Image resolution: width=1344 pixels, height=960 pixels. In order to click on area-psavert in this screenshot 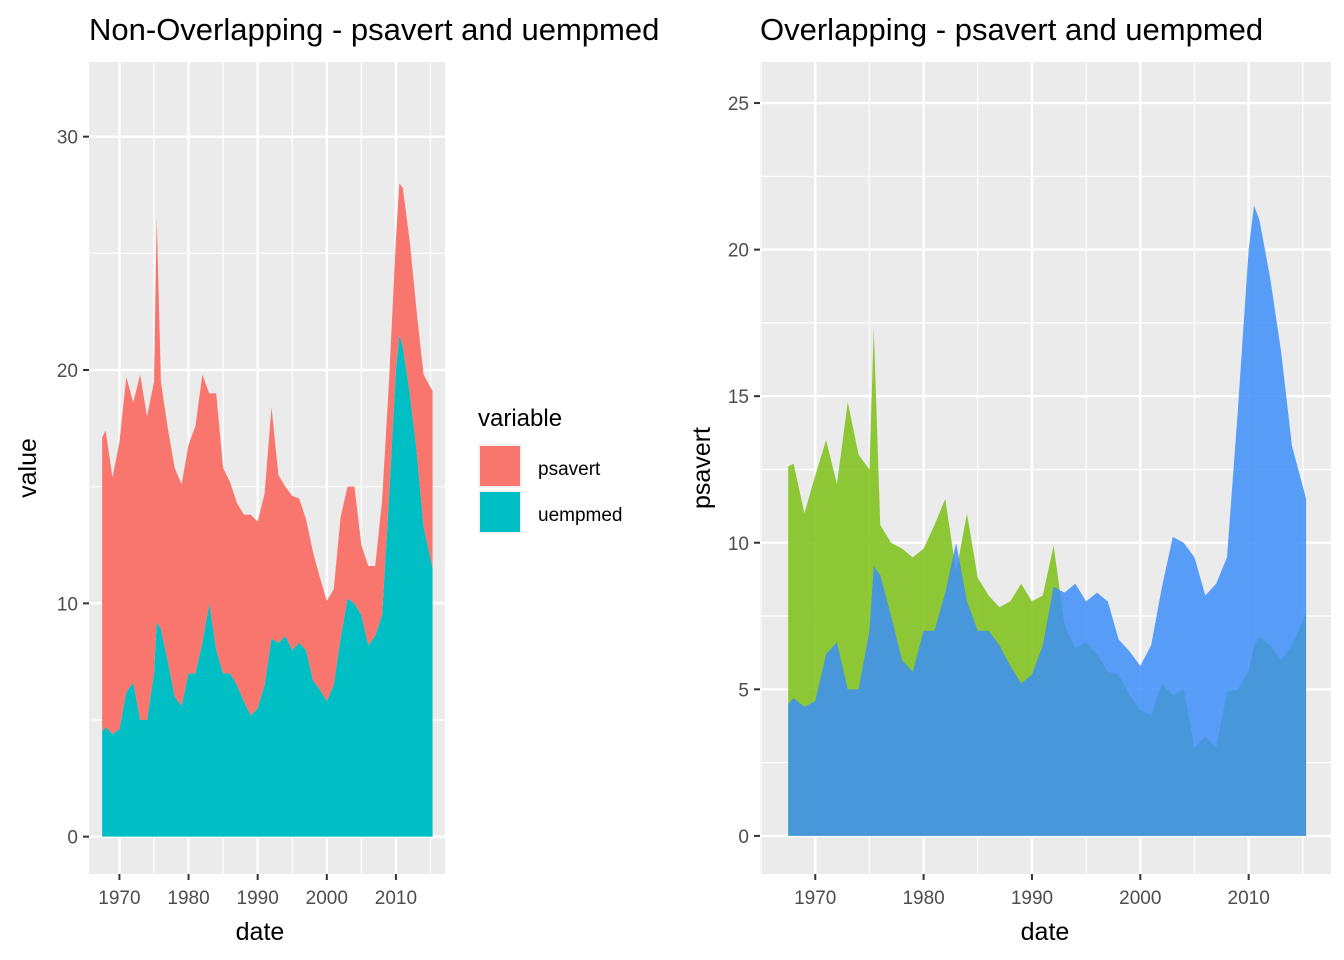, I will do `click(267, 459)`.